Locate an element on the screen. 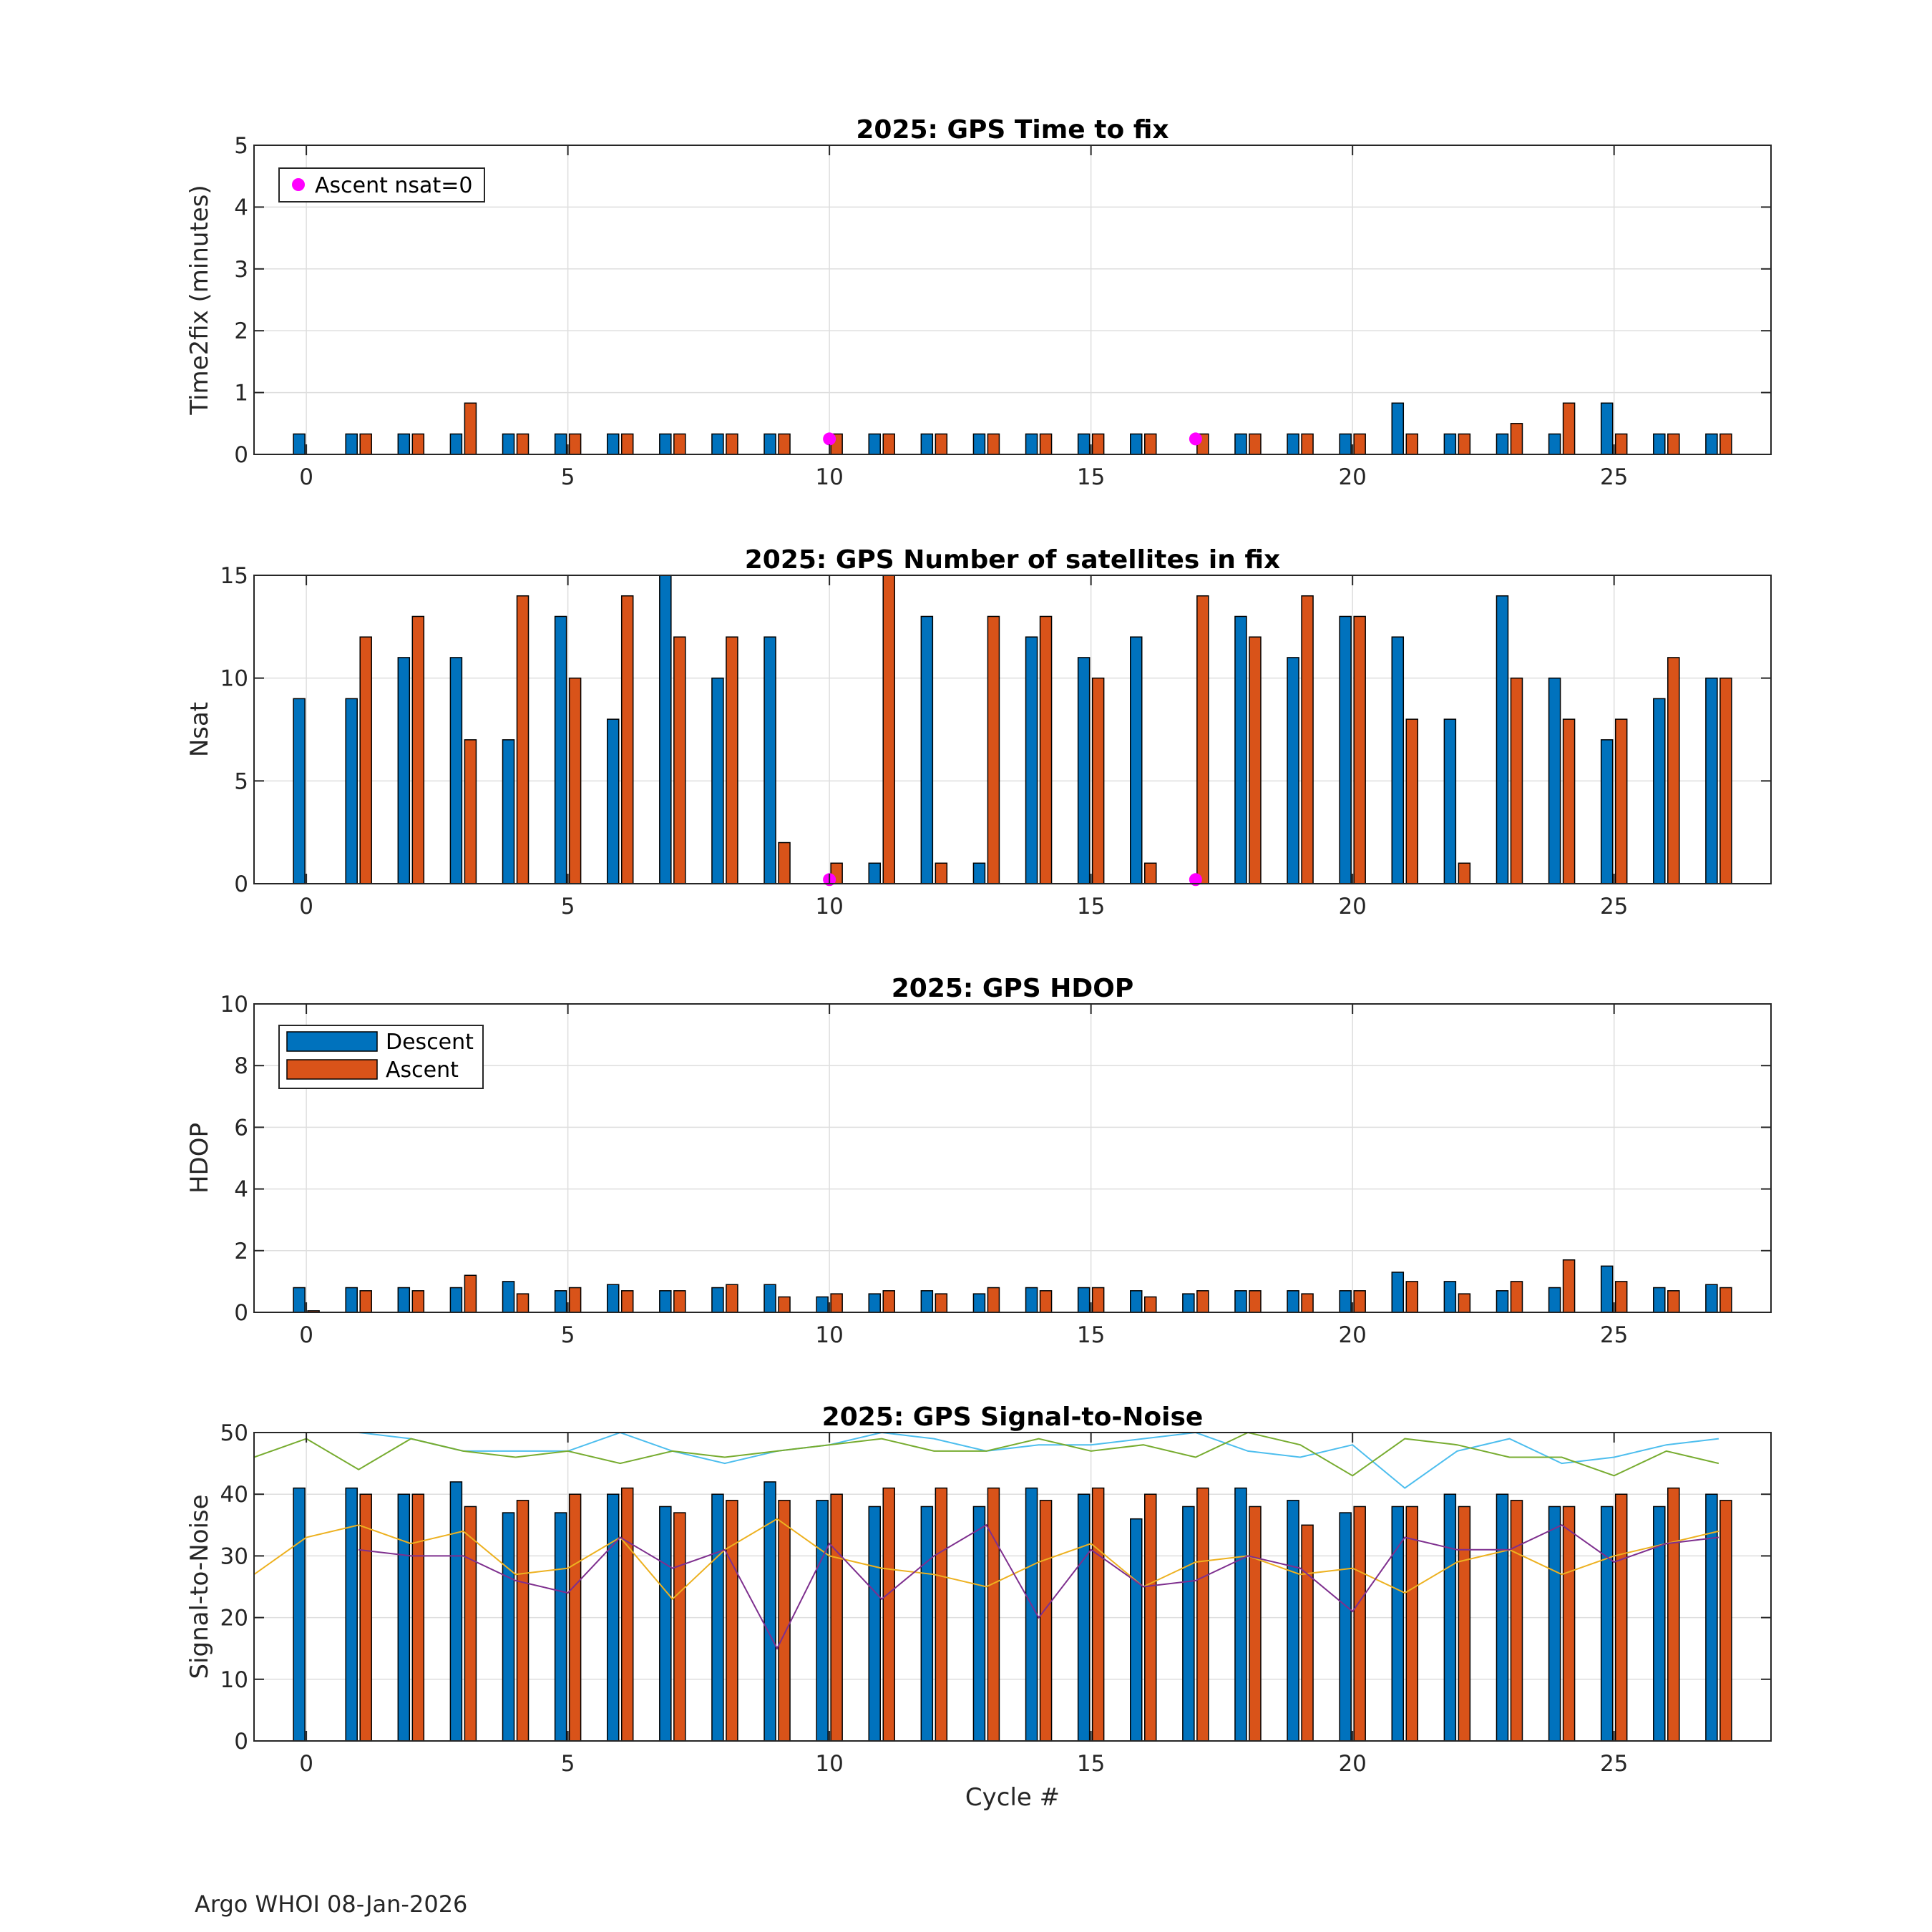 The image size is (1932, 1932). y-tick-label: 6 is located at coordinates (241, 1128).